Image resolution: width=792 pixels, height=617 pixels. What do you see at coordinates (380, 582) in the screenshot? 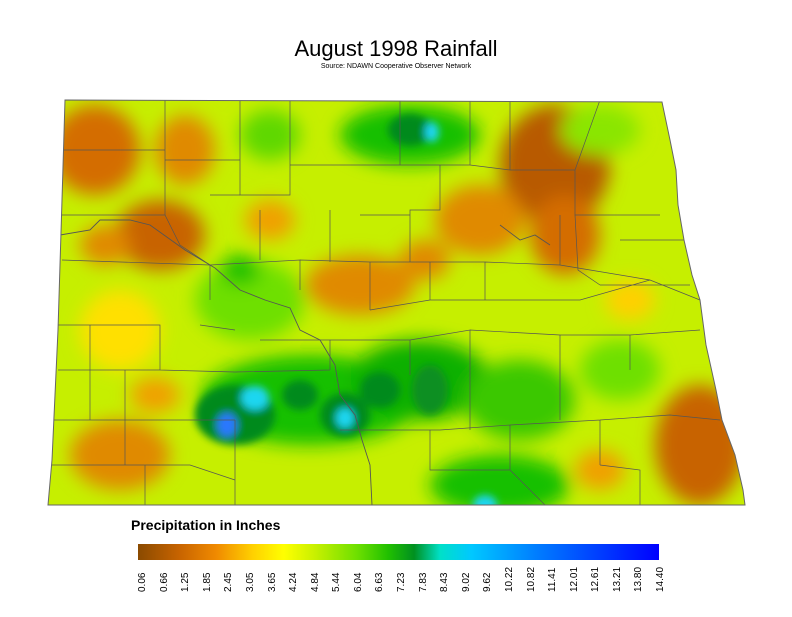
I see `legend-tick-label: 6.63` at bounding box center [380, 582].